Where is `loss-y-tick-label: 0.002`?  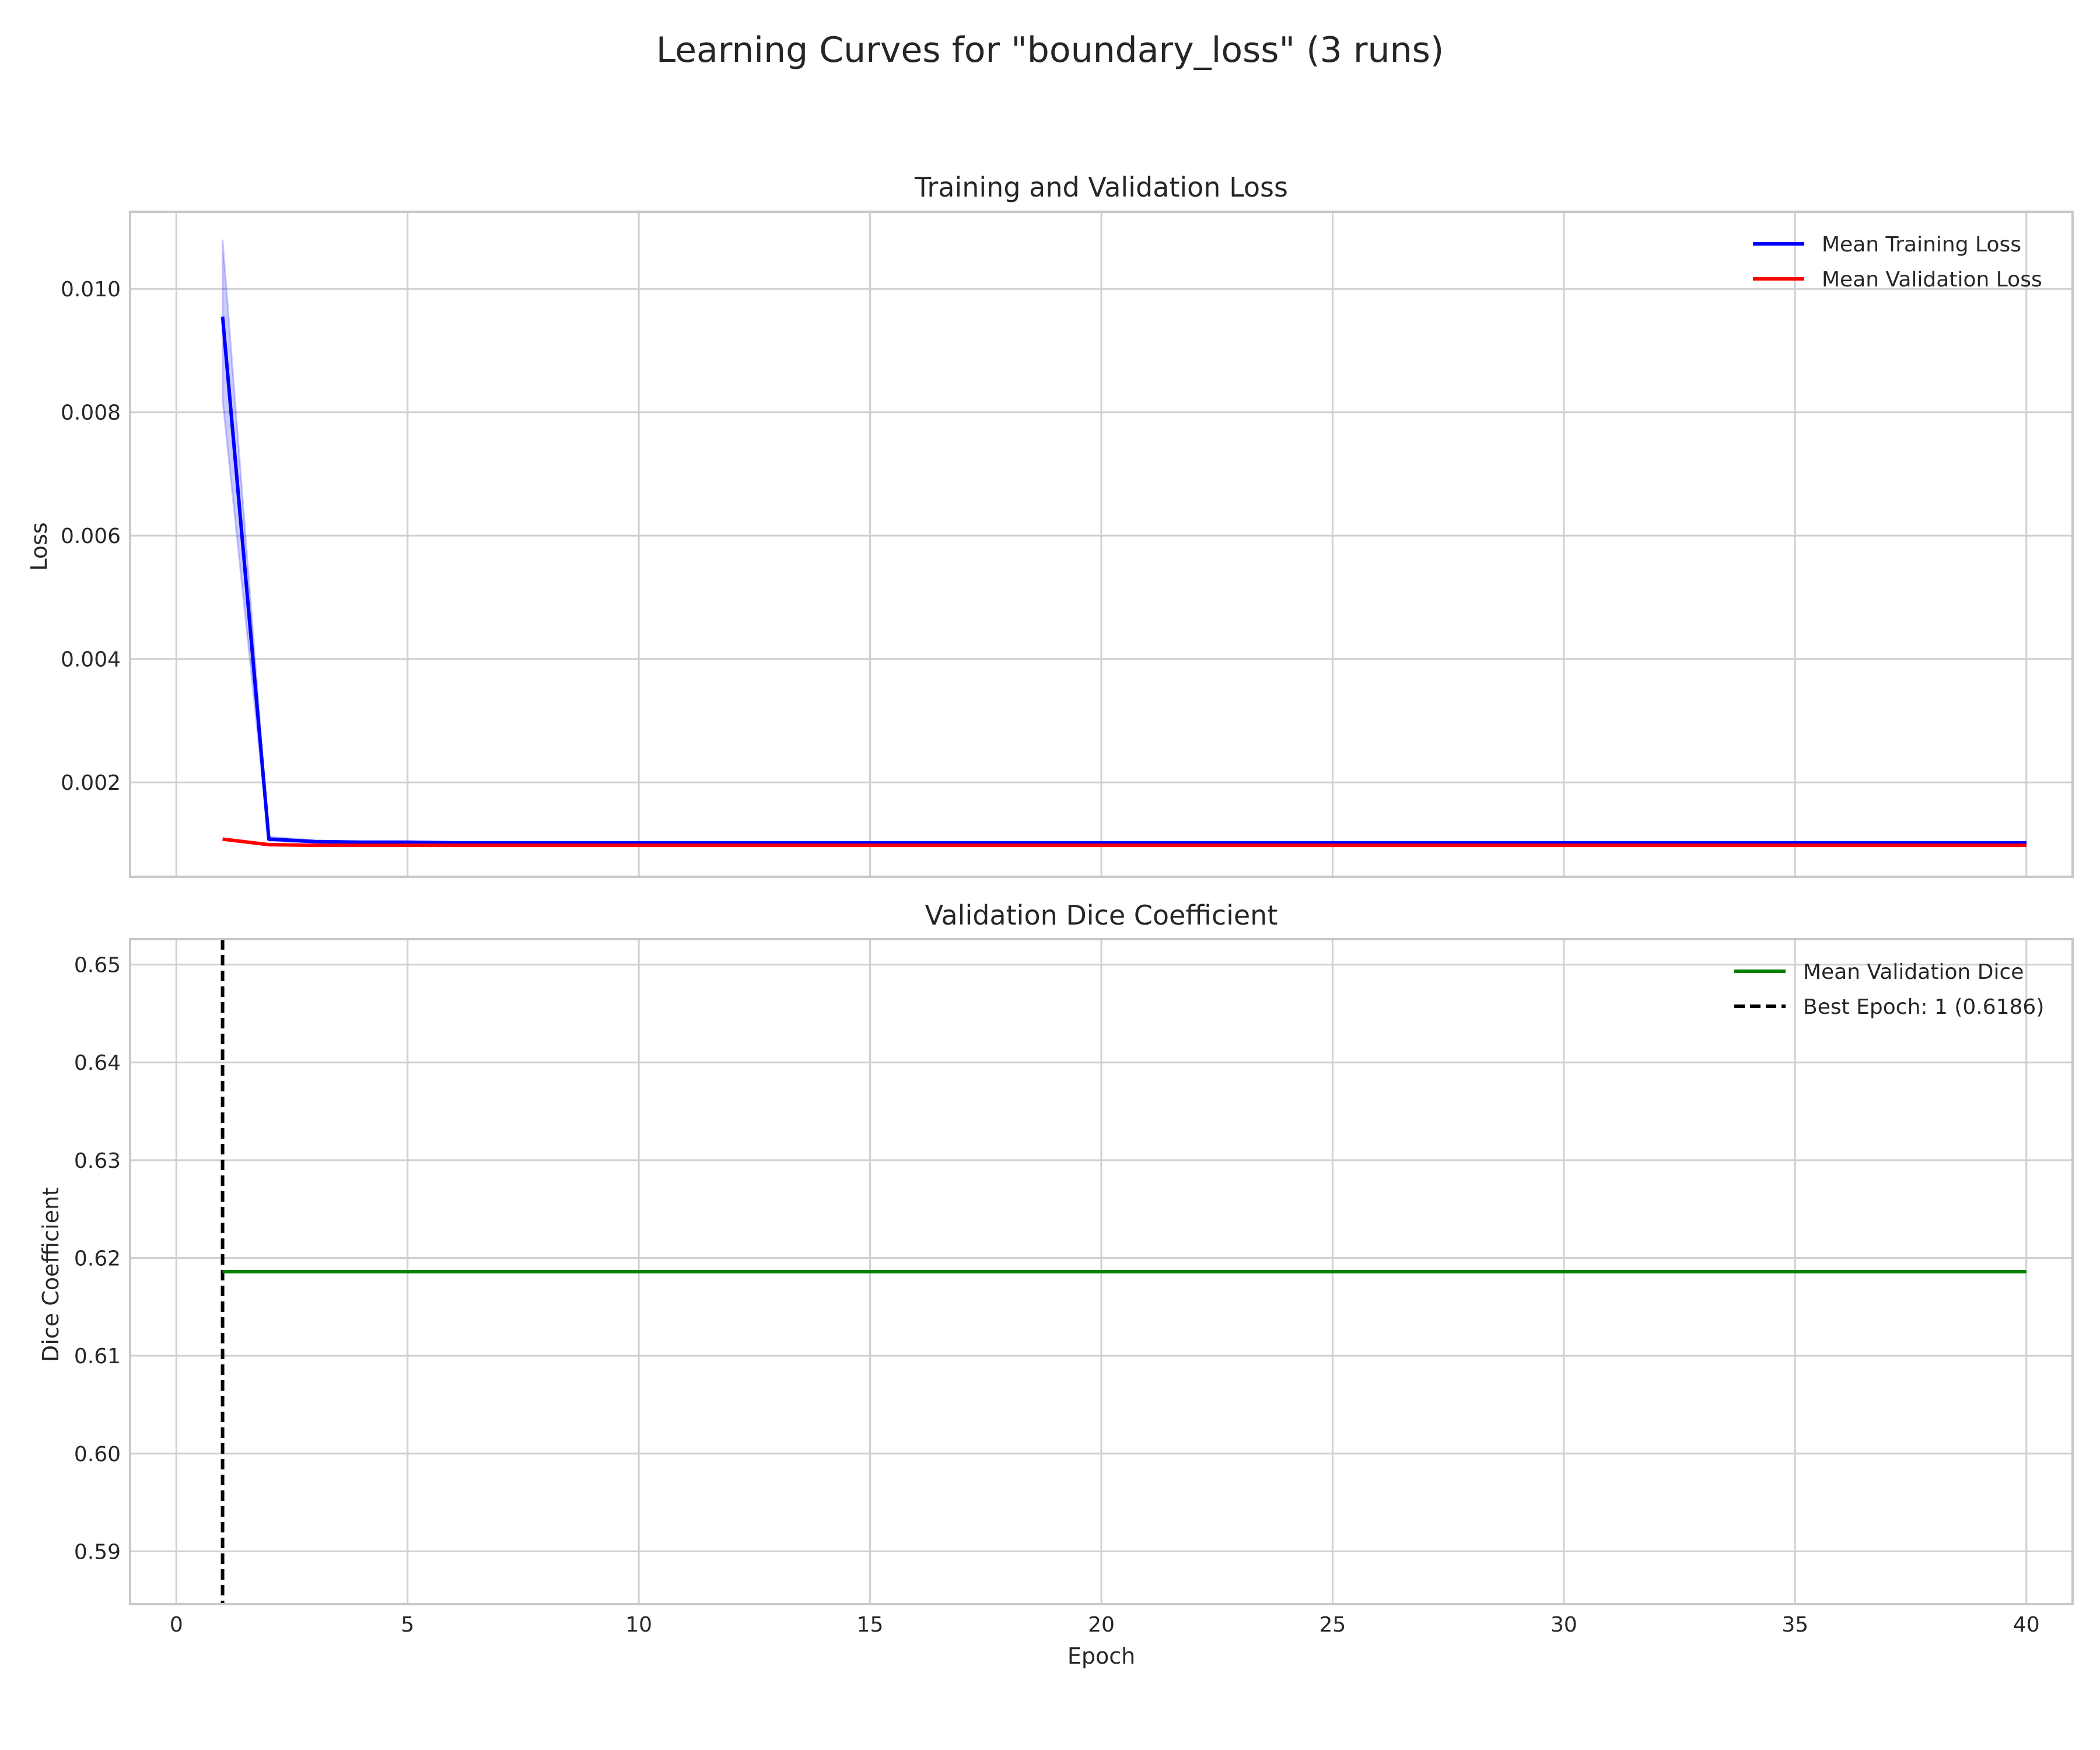 loss-y-tick-label: 0.002 is located at coordinates (91, 783).